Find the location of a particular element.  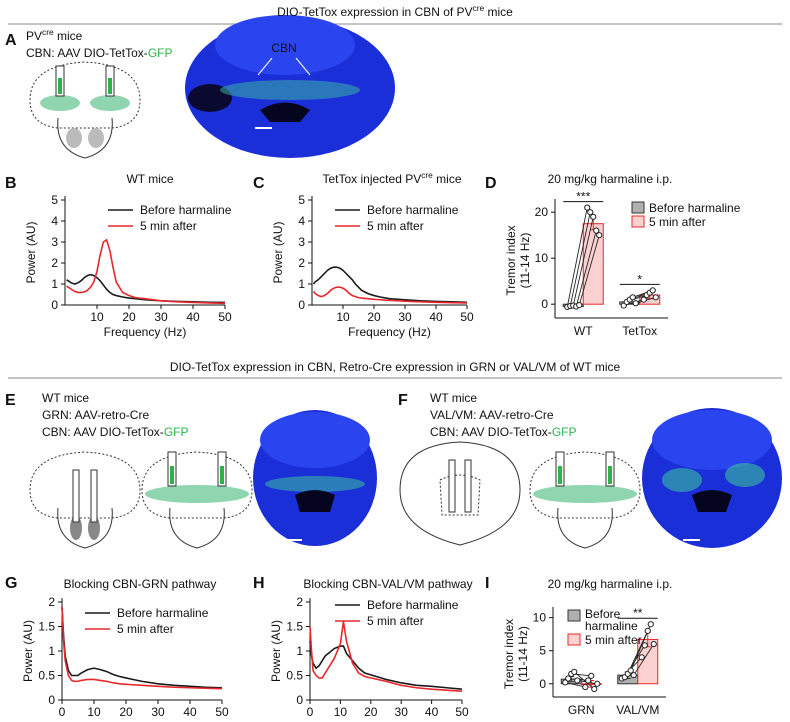

y-tick-label: 3 is located at coordinates (54, 242).